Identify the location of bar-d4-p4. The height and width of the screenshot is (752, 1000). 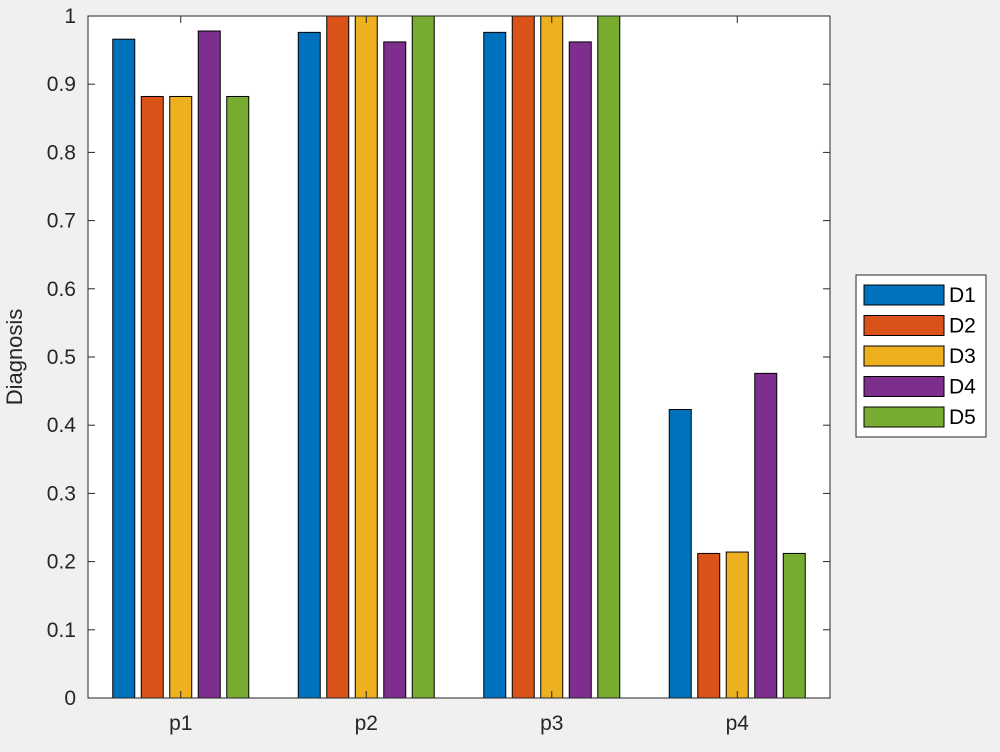
(766, 535).